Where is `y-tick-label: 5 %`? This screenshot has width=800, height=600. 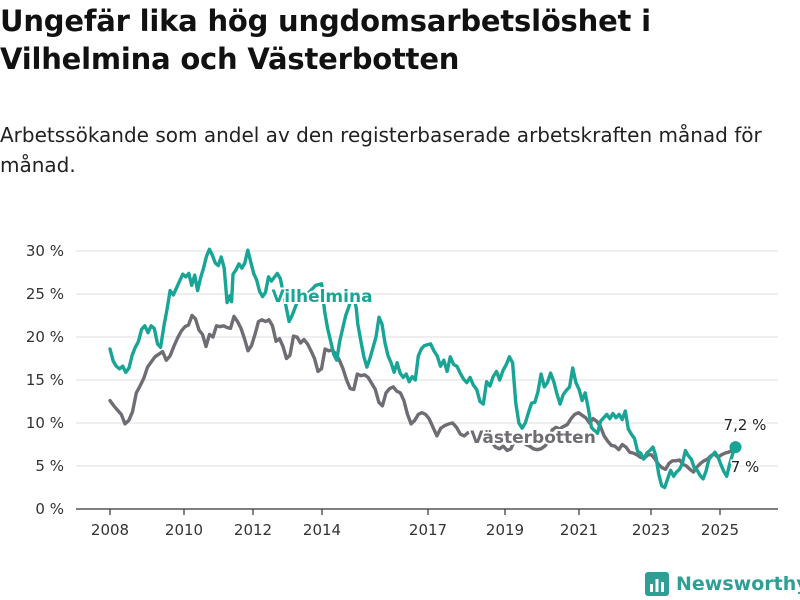
y-tick-label: 5 % is located at coordinates (49, 466).